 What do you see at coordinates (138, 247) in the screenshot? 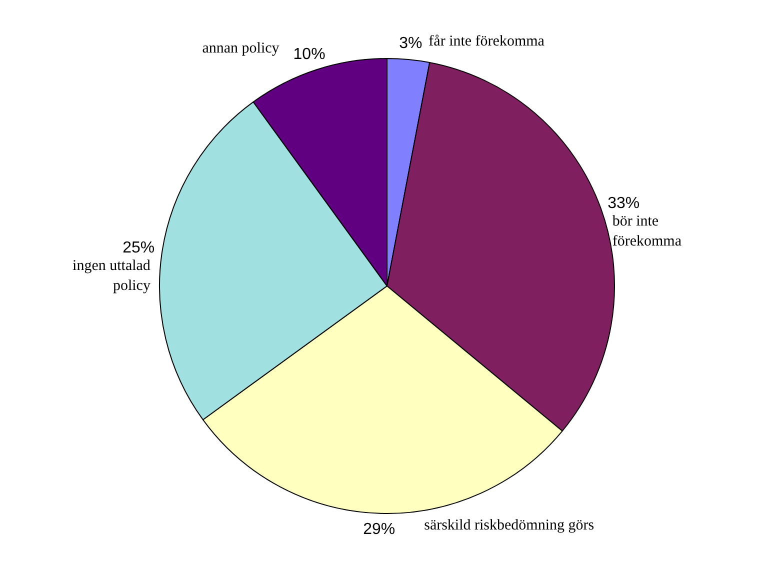
I see `data-label: 25%` at bounding box center [138, 247].